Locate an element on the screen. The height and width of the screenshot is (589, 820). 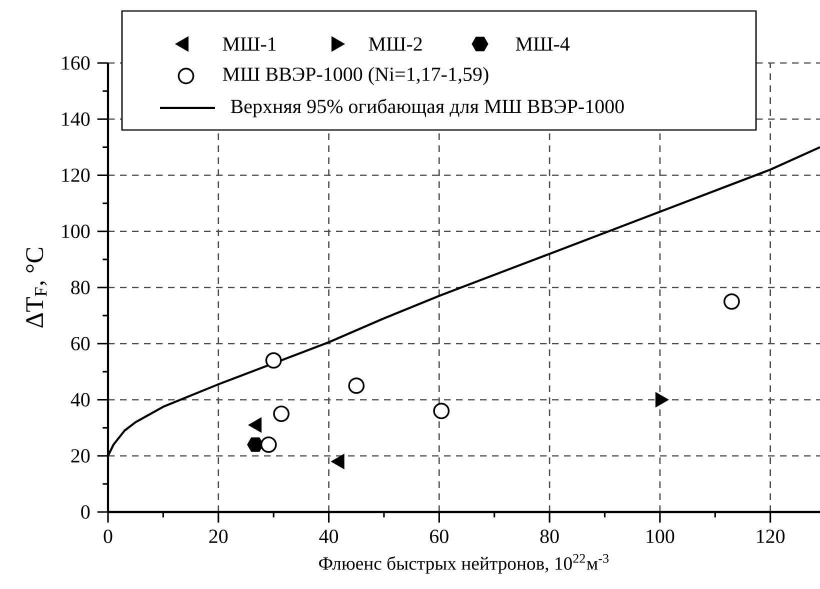
y-tick-label: 140 is located at coordinates (76, 119).